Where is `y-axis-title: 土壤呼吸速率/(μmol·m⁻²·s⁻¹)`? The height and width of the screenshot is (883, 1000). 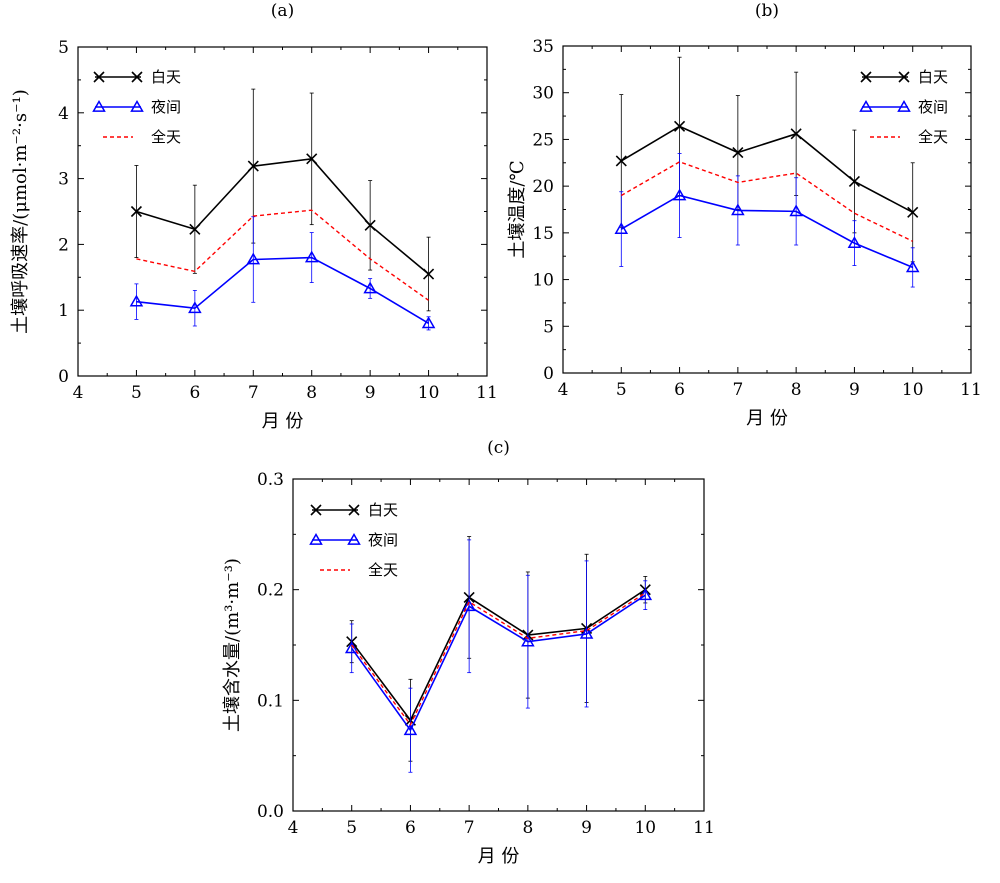
y-axis-title: 土壤呼吸速率/(μmol·m⁻²·s⁻¹) is located at coordinates (20, 211).